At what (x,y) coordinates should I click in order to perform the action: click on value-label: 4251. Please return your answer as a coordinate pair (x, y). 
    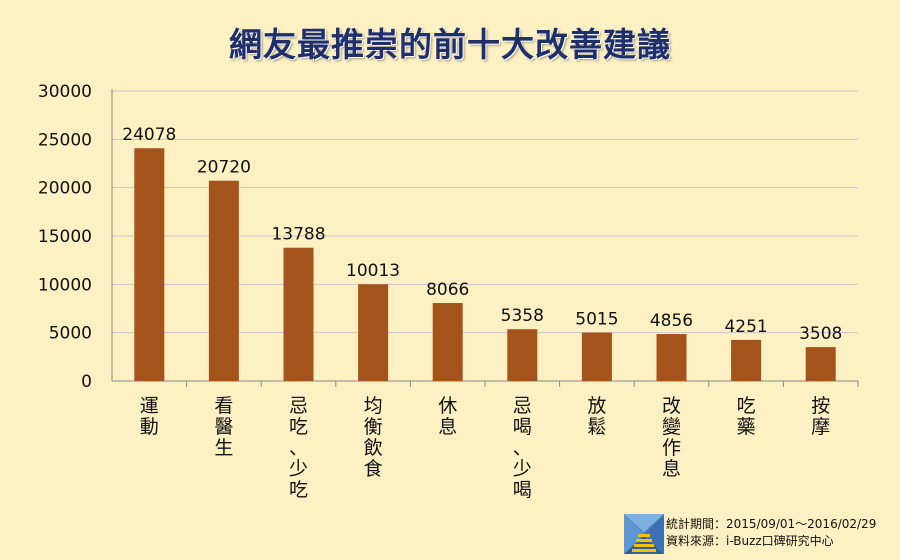
    Looking at the image, I should click on (745, 327).